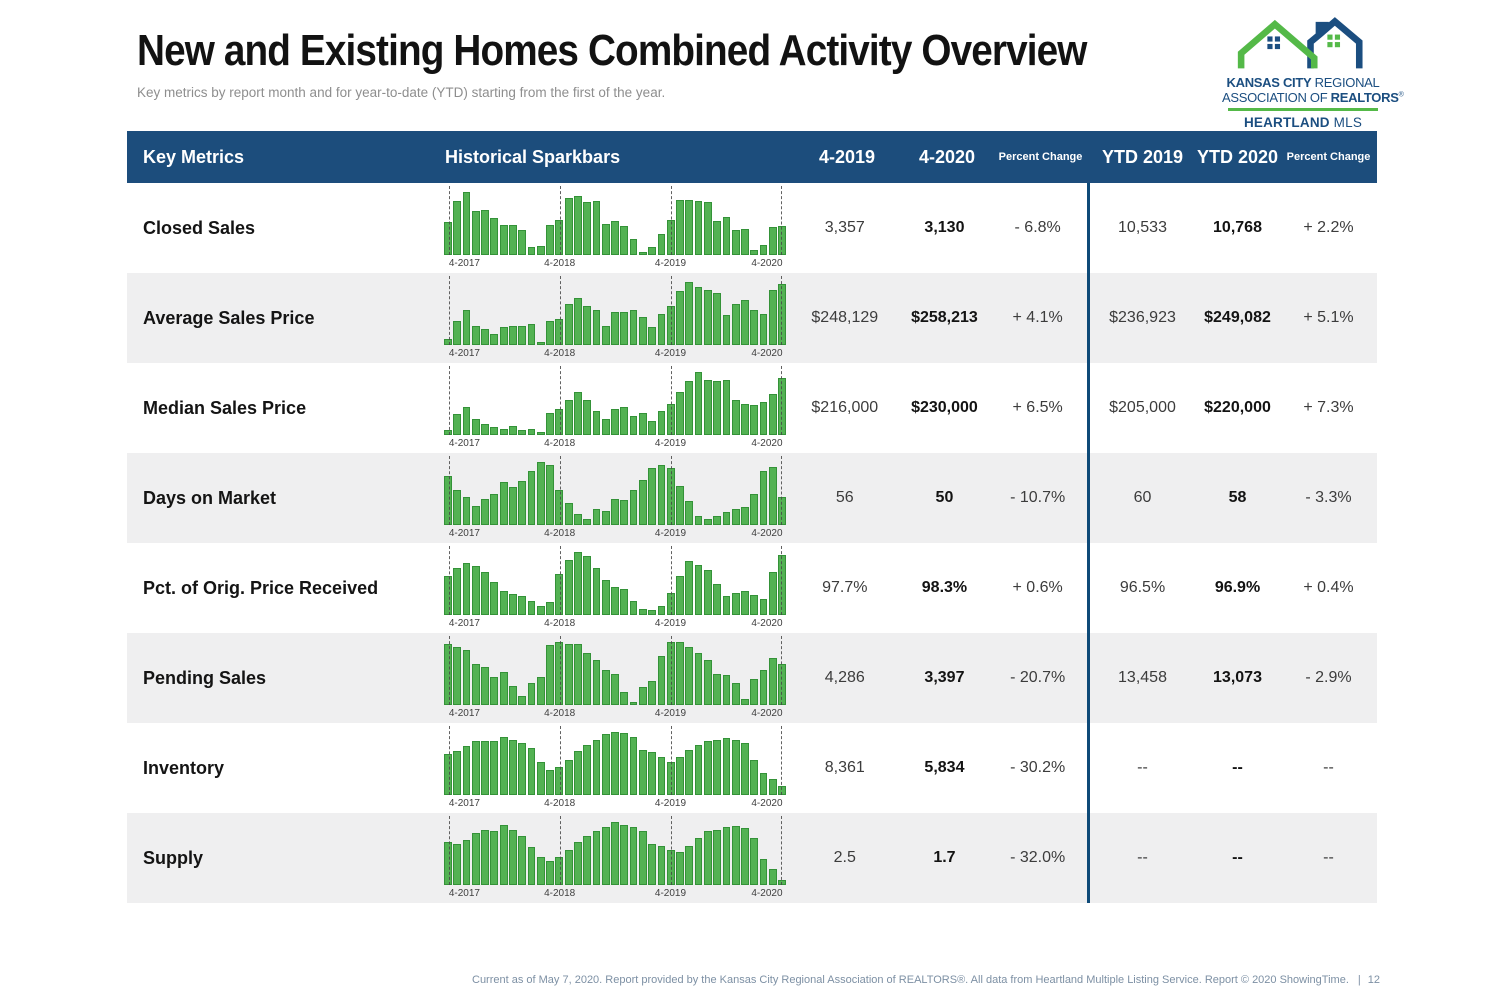 This screenshot has width=1500, height=1000. What do you see at coordinates (844, 767) in the screenshot?
I see `value-month-2019: 8,361` at bounding box center [844, 767].